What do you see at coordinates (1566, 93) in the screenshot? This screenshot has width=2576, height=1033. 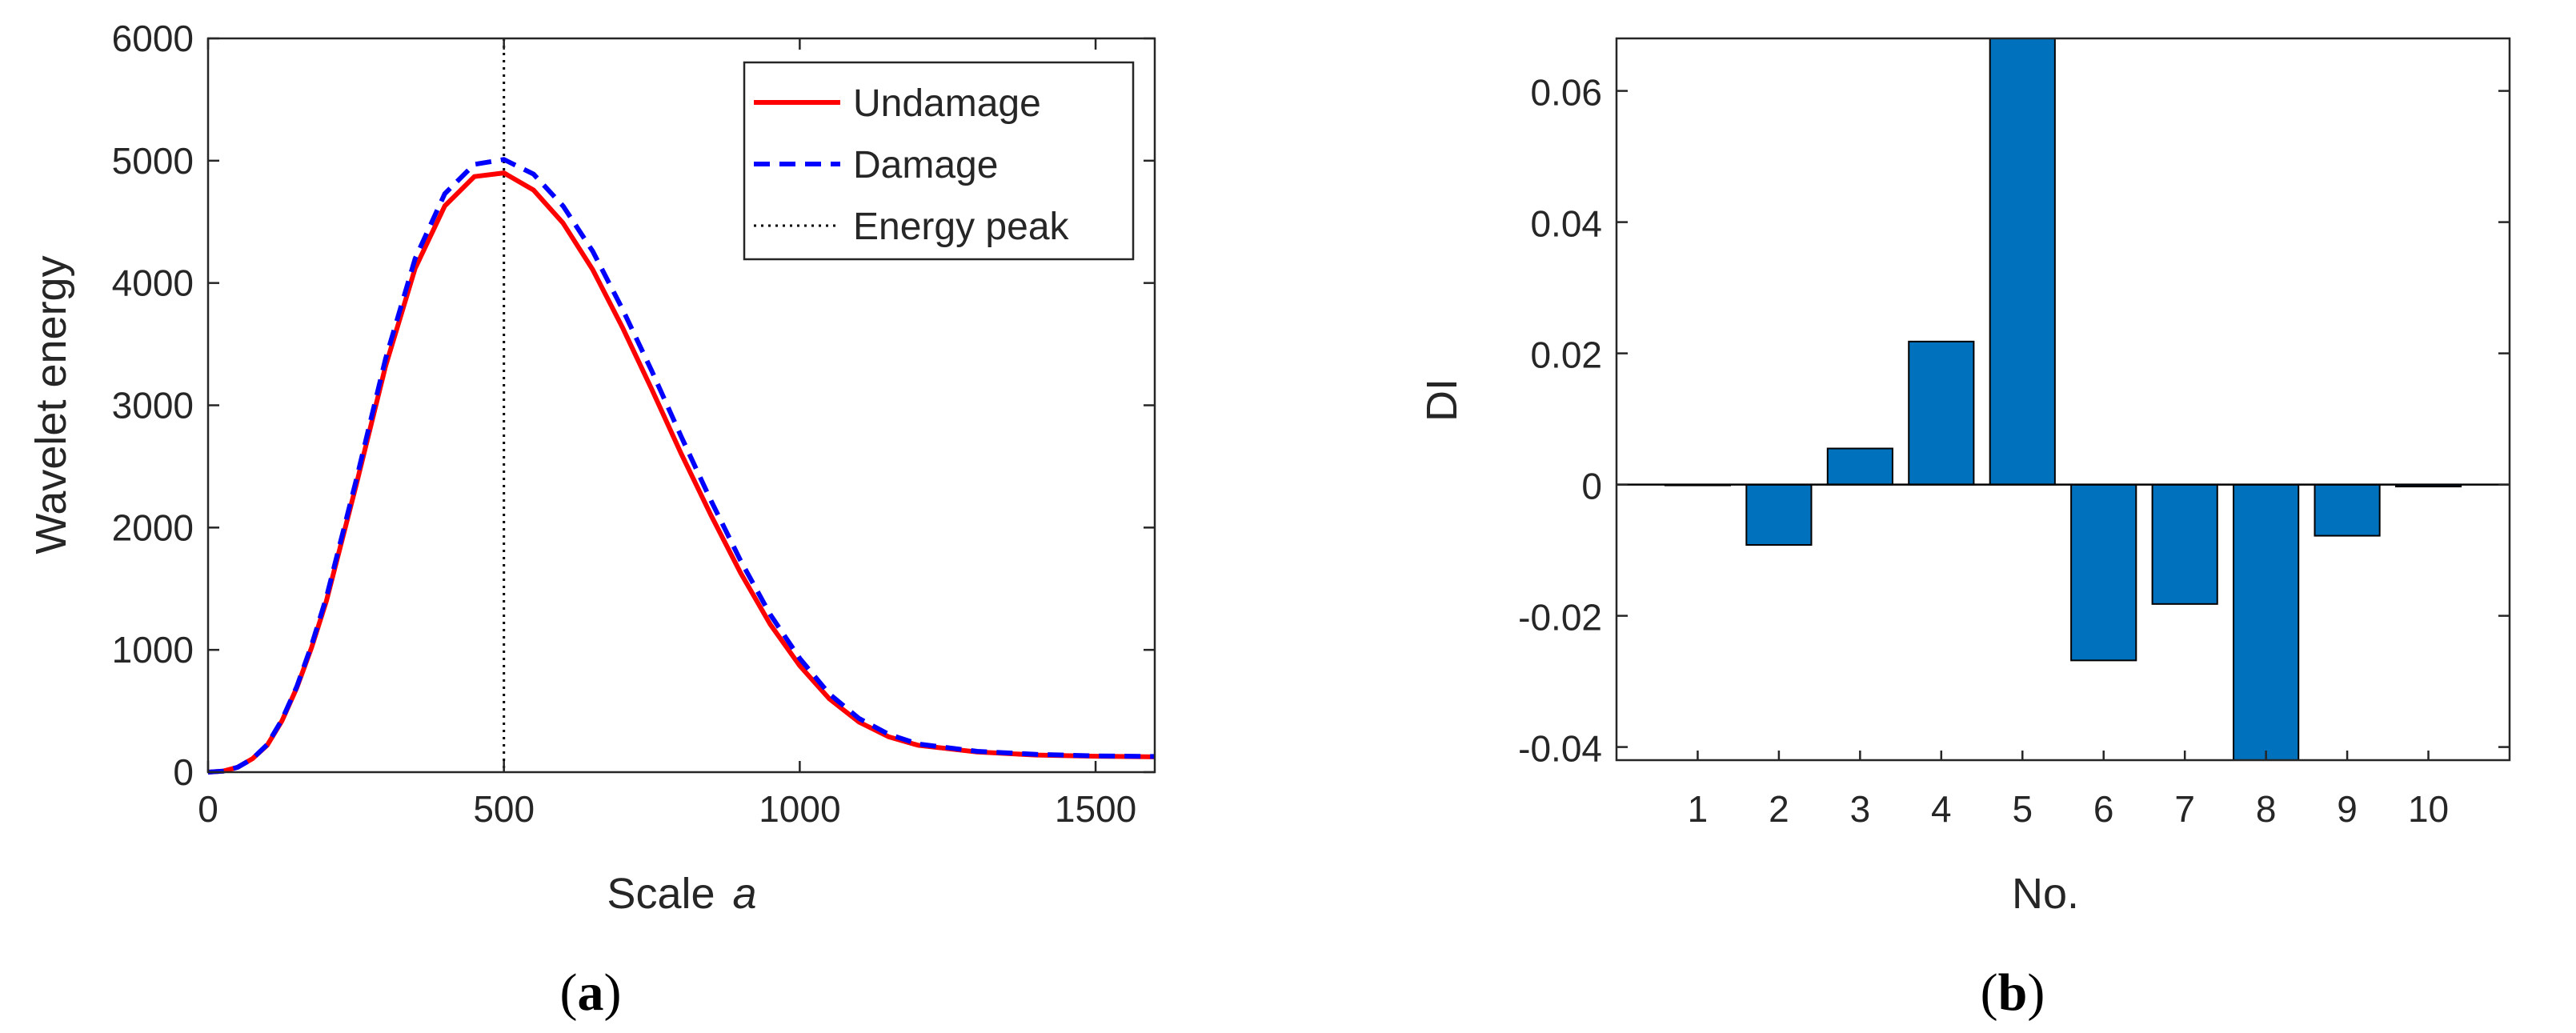 I see `y-tick-label: 0.06` at bounding box center [1566, 93].